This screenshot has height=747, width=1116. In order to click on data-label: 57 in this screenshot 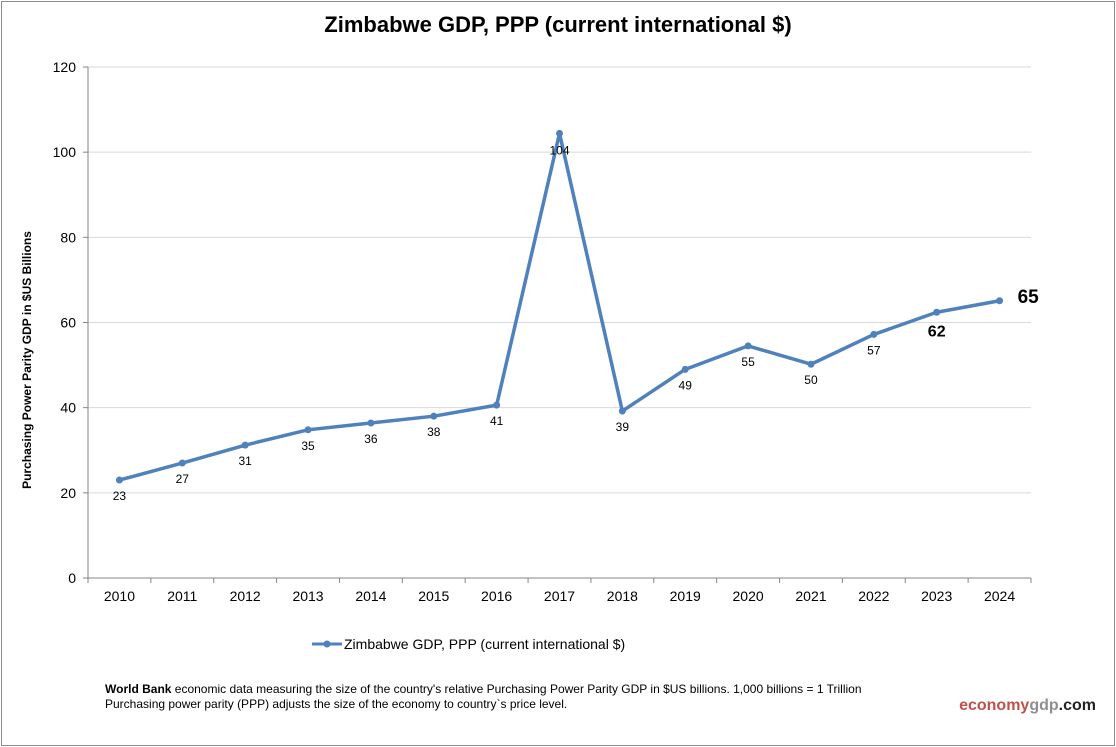, I will do `click(874, 350)`.